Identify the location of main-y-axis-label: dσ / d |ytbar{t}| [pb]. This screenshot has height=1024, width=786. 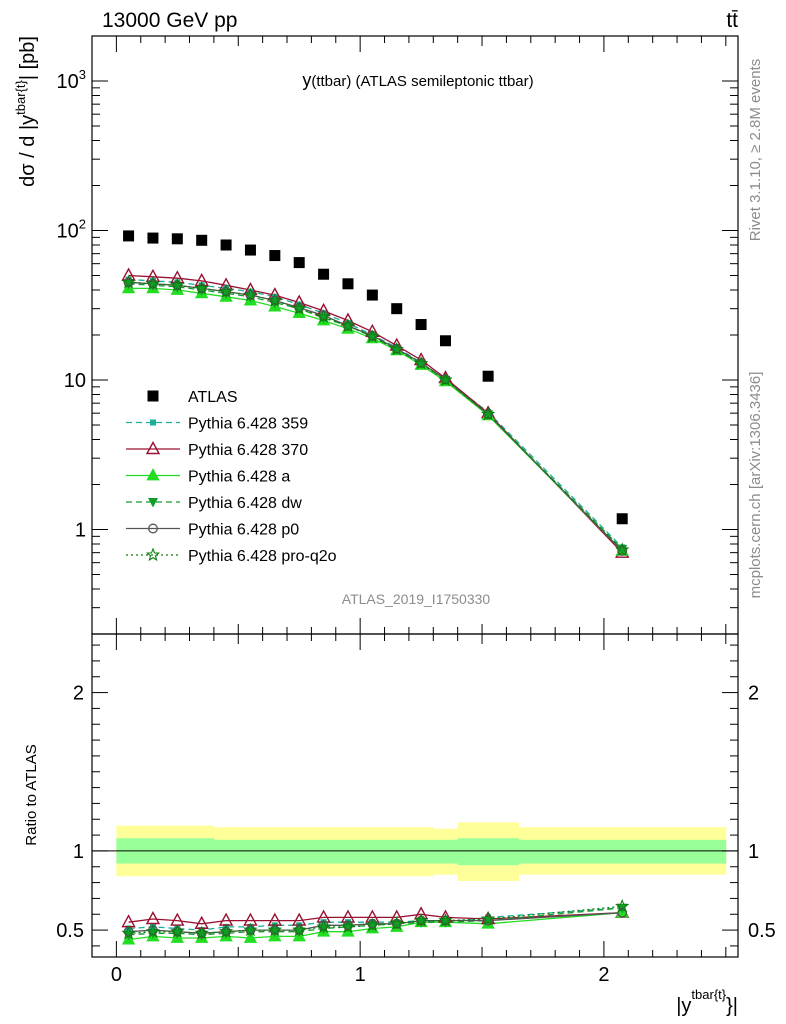
(26, 111).